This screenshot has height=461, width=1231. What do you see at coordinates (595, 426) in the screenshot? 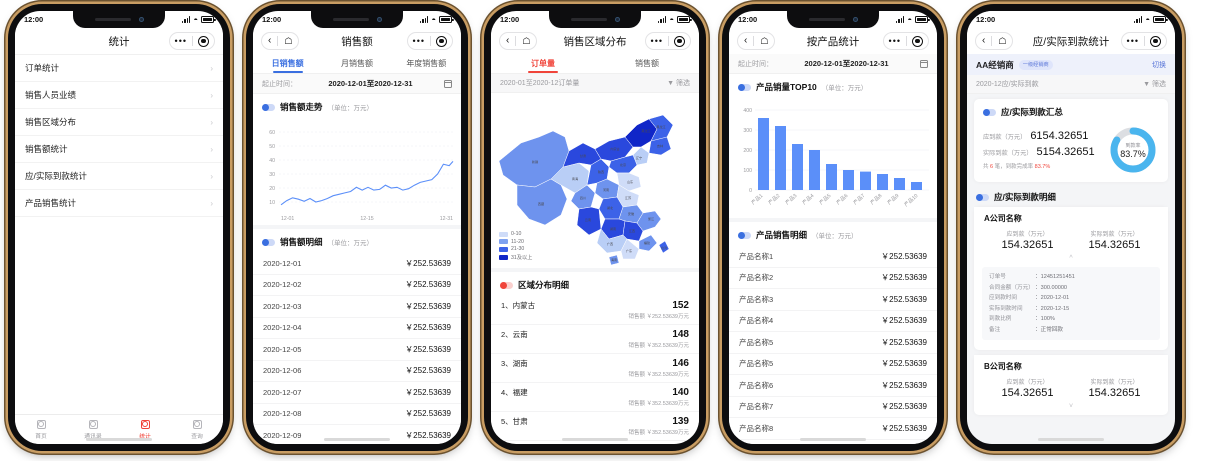
I see `list-item: 5、甘肃 139 销售额 ￥352.53639万元` at bounding box center [595, 426].